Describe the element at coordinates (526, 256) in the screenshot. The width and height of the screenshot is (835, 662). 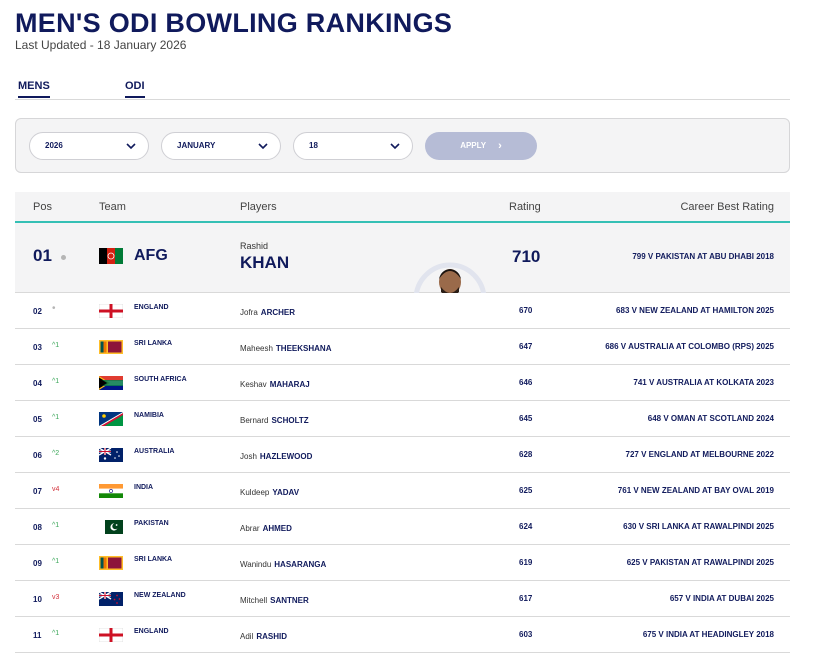
I see `player-rating: 710` at that location.